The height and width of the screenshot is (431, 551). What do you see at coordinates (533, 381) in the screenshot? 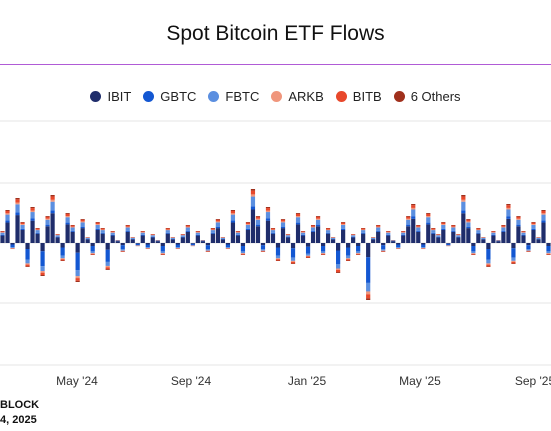
I see `x-tick-label: Sep '25` at bounding box center [533, 381].